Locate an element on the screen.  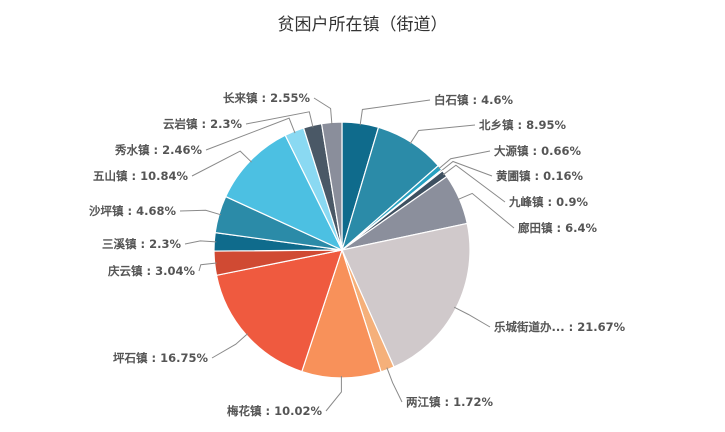
slice-label: 白石镇 : 4.6% is located at coordinates (473, 100).